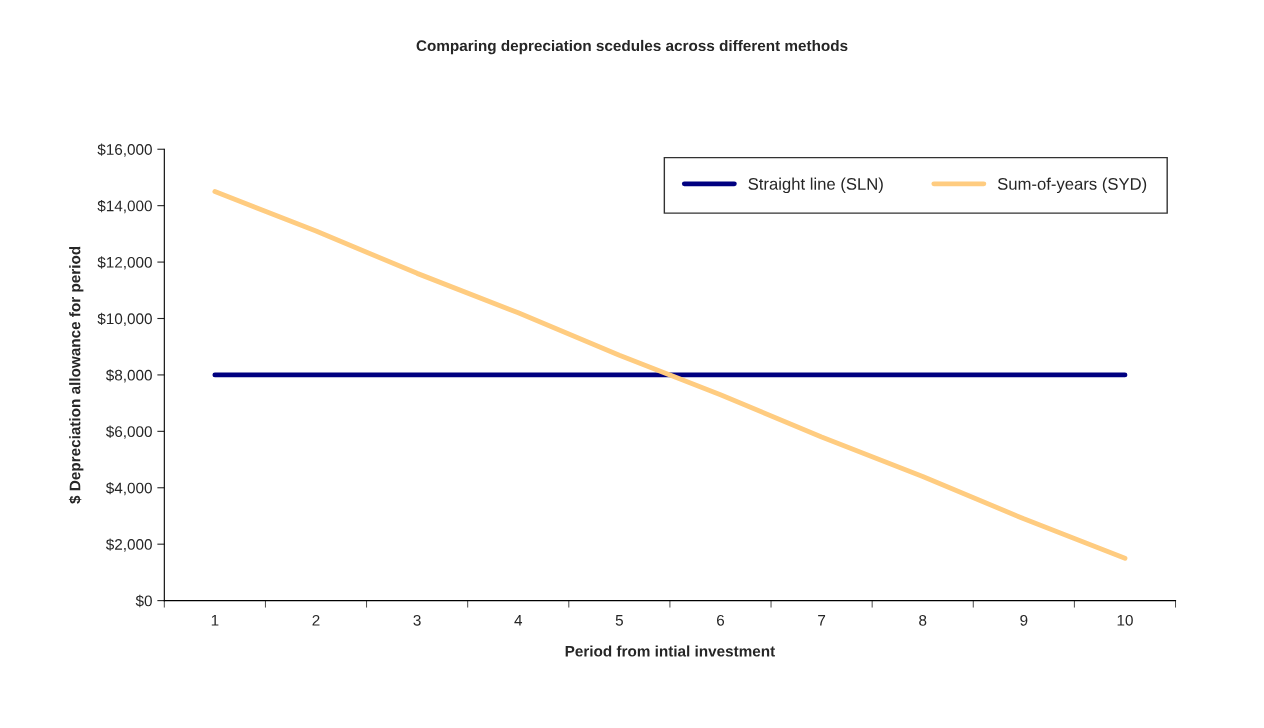 The width and height of the screenshot is (1264, 728). Describe the element at coordinates (128, 376) in the screenshot. I see `y-tick-label: $8,000` at that location.